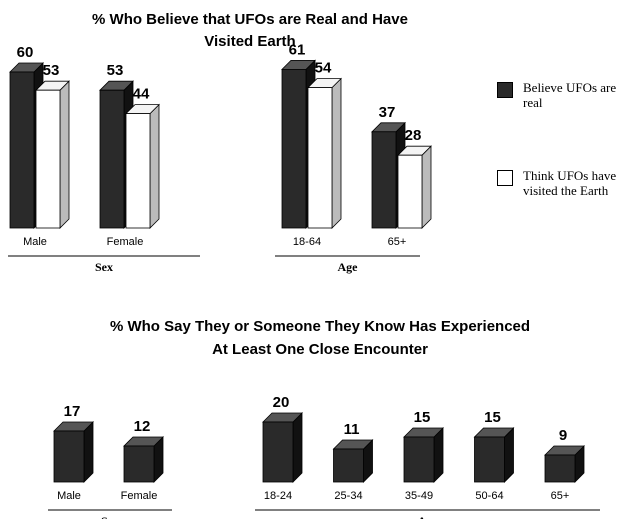  What do you see at coordinates (323, 68) in the screenshot?
I see `value-label: 54` at bounding box center [323, 68].